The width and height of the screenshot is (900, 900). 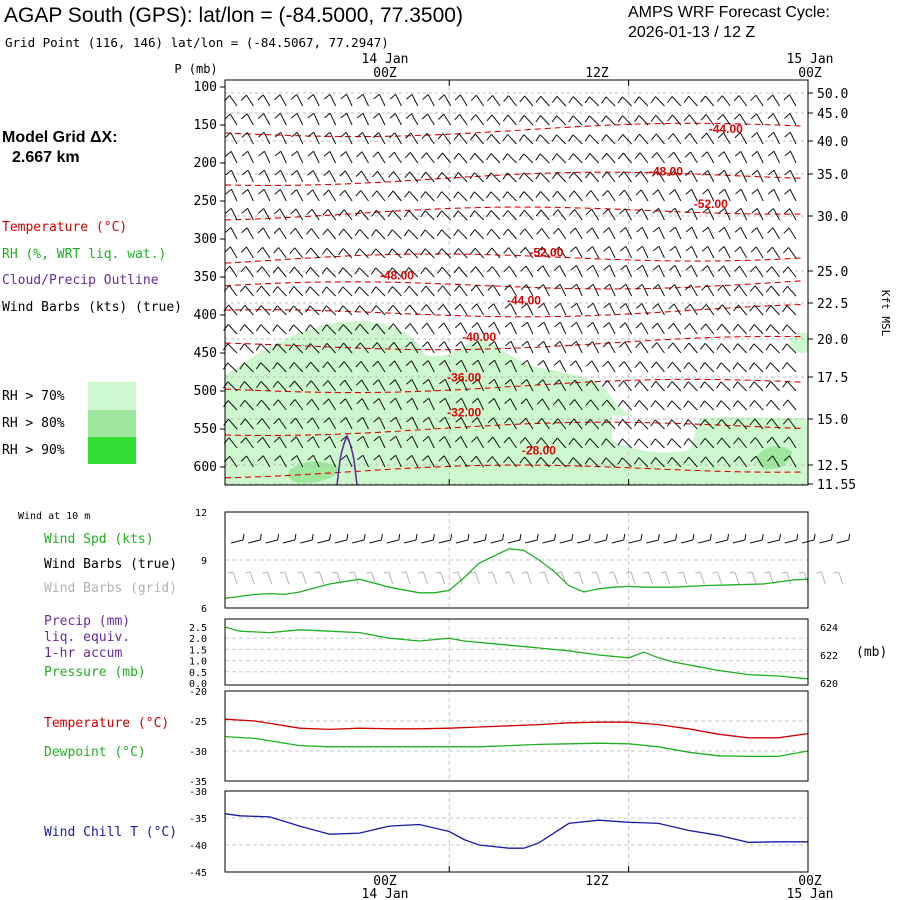 I want to click on rh-legend-80-swatch, so click(x=112, y=423).